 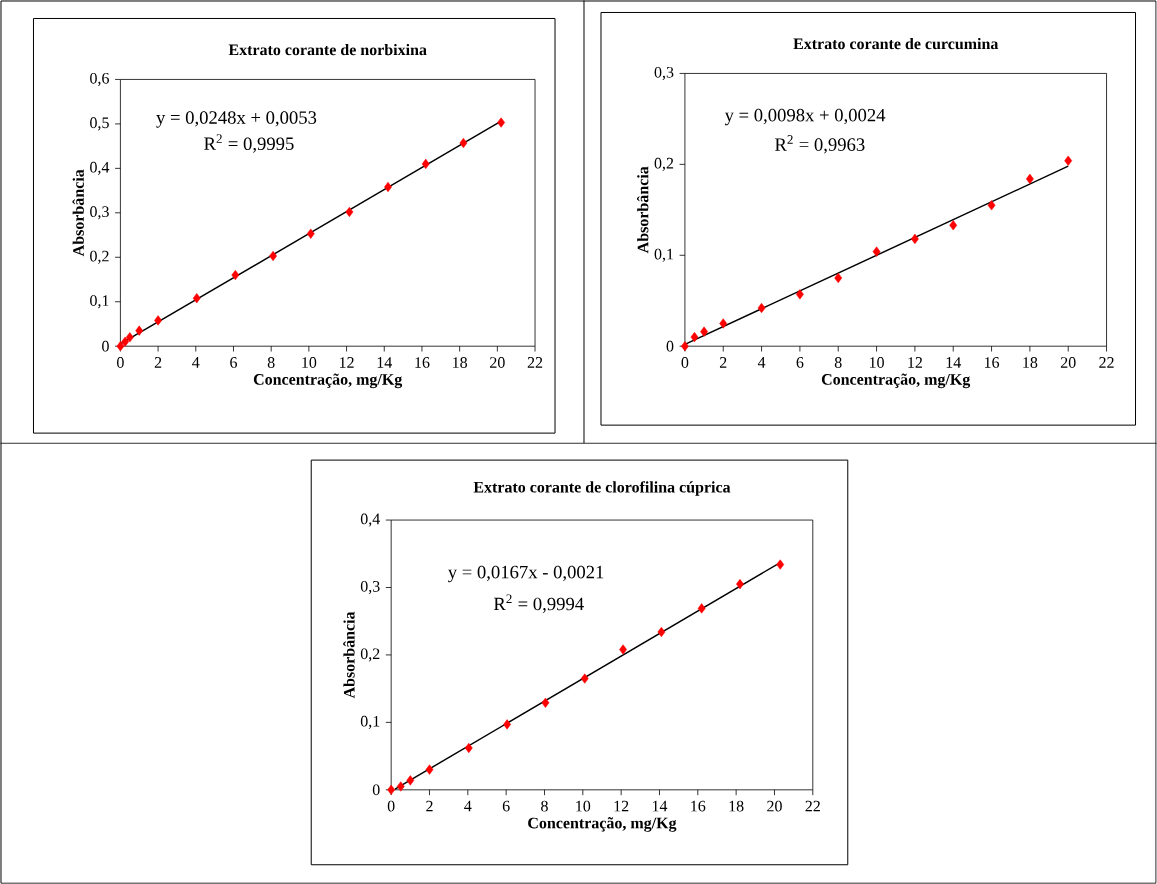 I want to click on chart-title: Extrato corante de norbixina, so click(x=327, y=50).